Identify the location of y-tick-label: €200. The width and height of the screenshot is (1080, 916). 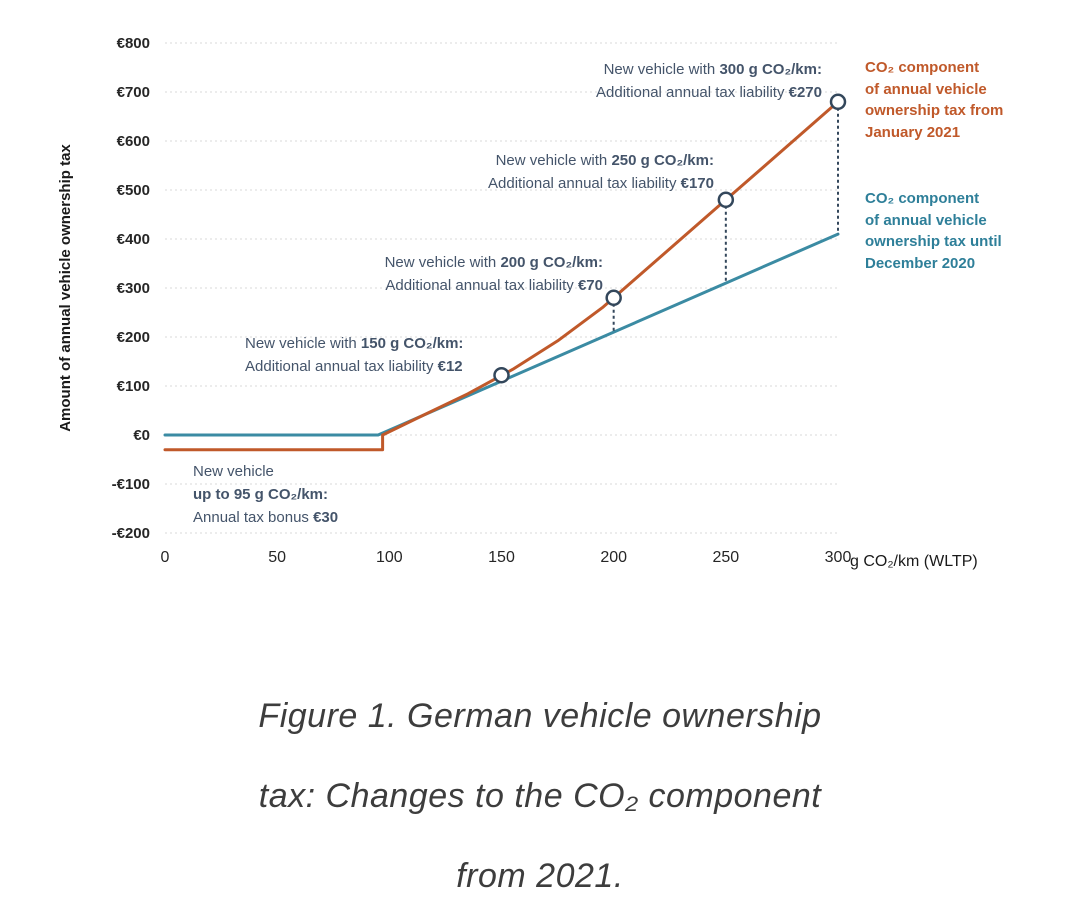
(133, 337).